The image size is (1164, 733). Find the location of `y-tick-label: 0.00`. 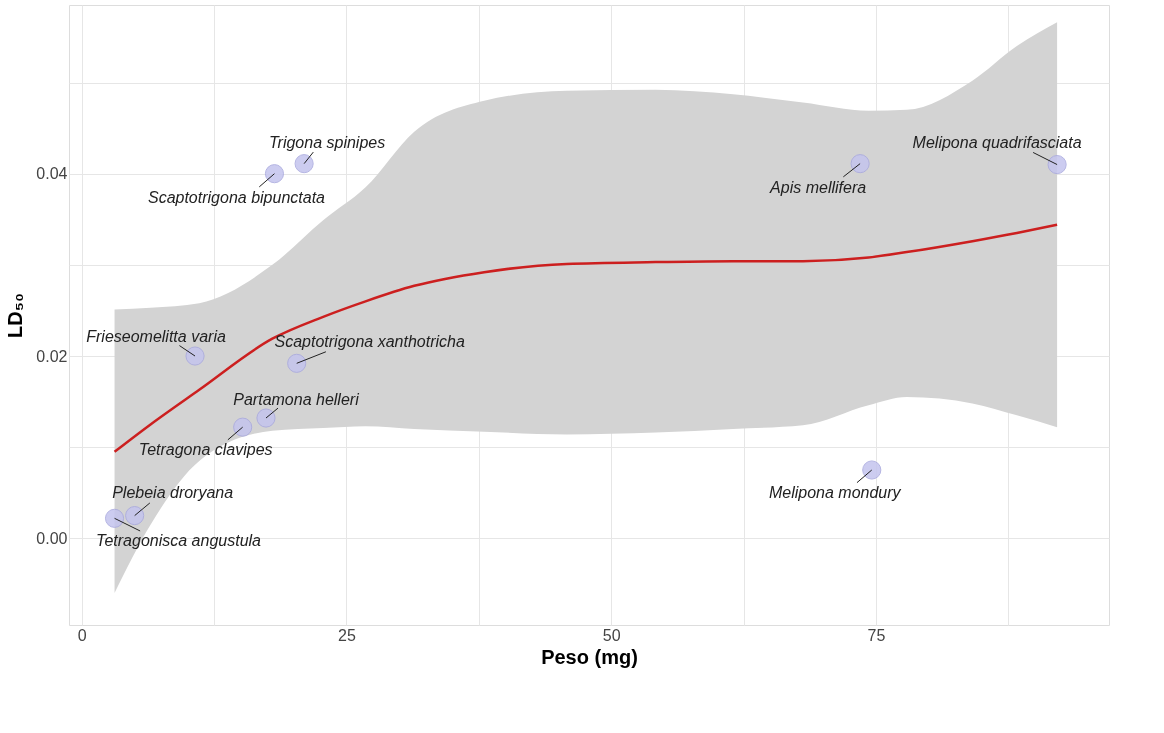

y-tick-label: 0.00 is located at coordinates (52, 538).